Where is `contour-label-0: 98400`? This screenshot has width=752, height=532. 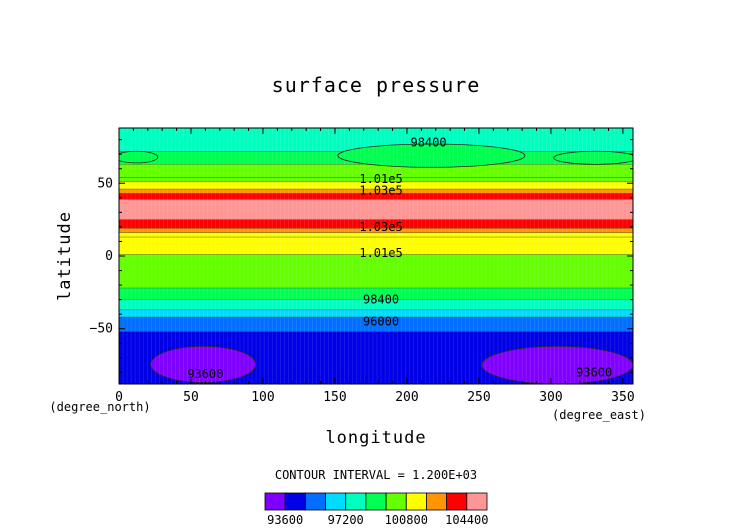
contour-label-0: 98400 is located at coordinates (428, 143).